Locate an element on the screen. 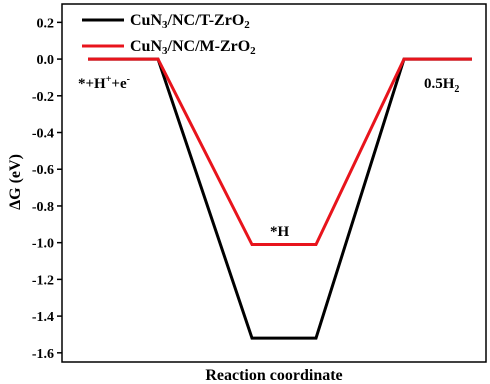  y-tick-label: -0.2 is located at coordinates (43, 97).